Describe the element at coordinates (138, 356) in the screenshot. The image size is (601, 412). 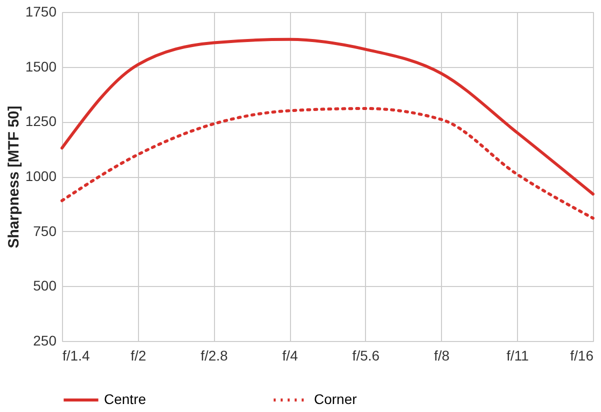
I see `x-tick-label: f/2` at that location.